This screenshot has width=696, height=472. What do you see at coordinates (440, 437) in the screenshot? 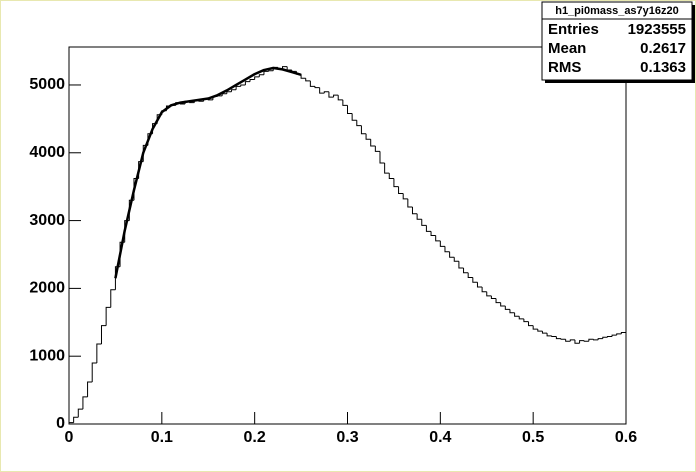
I see `x-tick-label: 0.4` at bounding box center [440, 437].